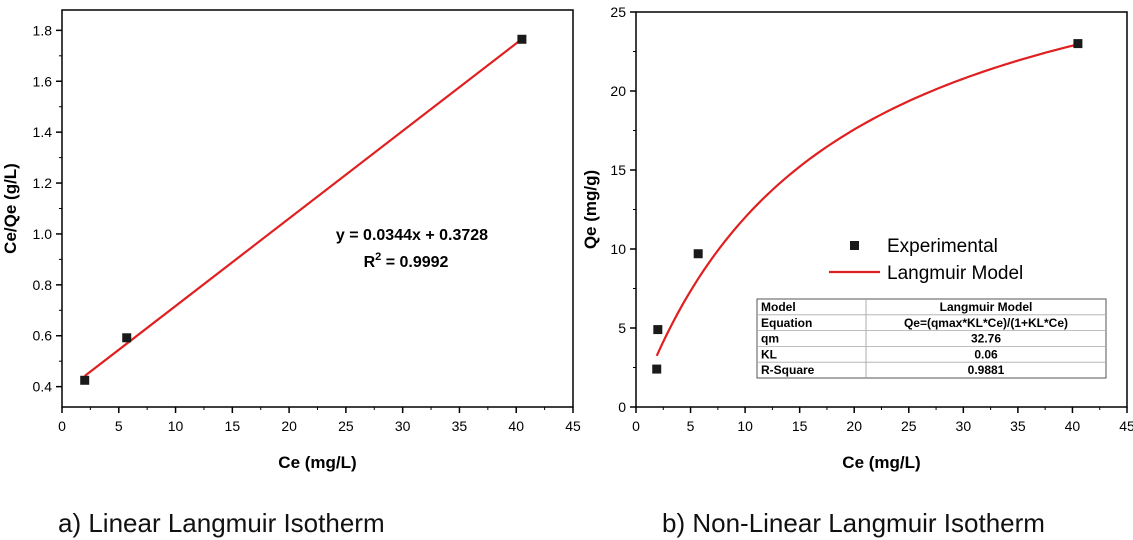  Describe the element at coordinates (10, 208) in the screenshot. I see `y-axis-title: Ce/Qe (g/L)` at that location.